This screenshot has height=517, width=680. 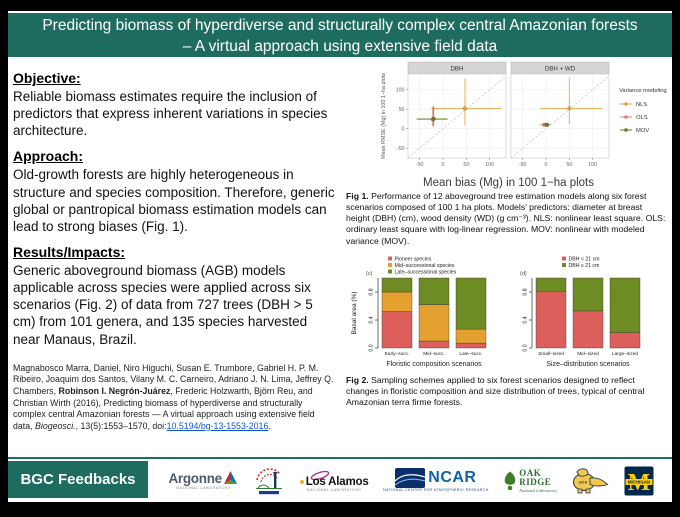 What do you see at coordinates (560, 69) in the screenshot?
I see `svg-text: DBH + WD` at bounding box center [560, 69].